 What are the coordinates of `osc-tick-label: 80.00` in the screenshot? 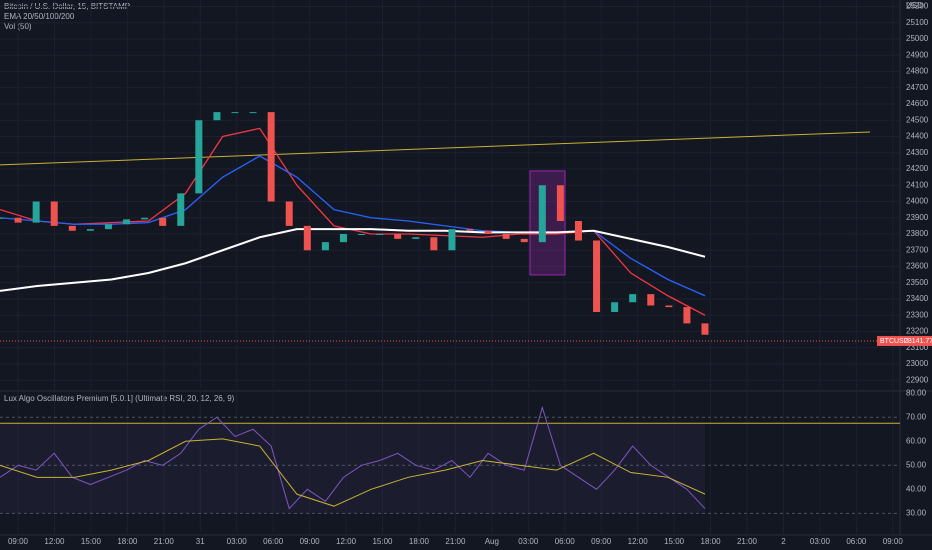 It's located at (916, 392).